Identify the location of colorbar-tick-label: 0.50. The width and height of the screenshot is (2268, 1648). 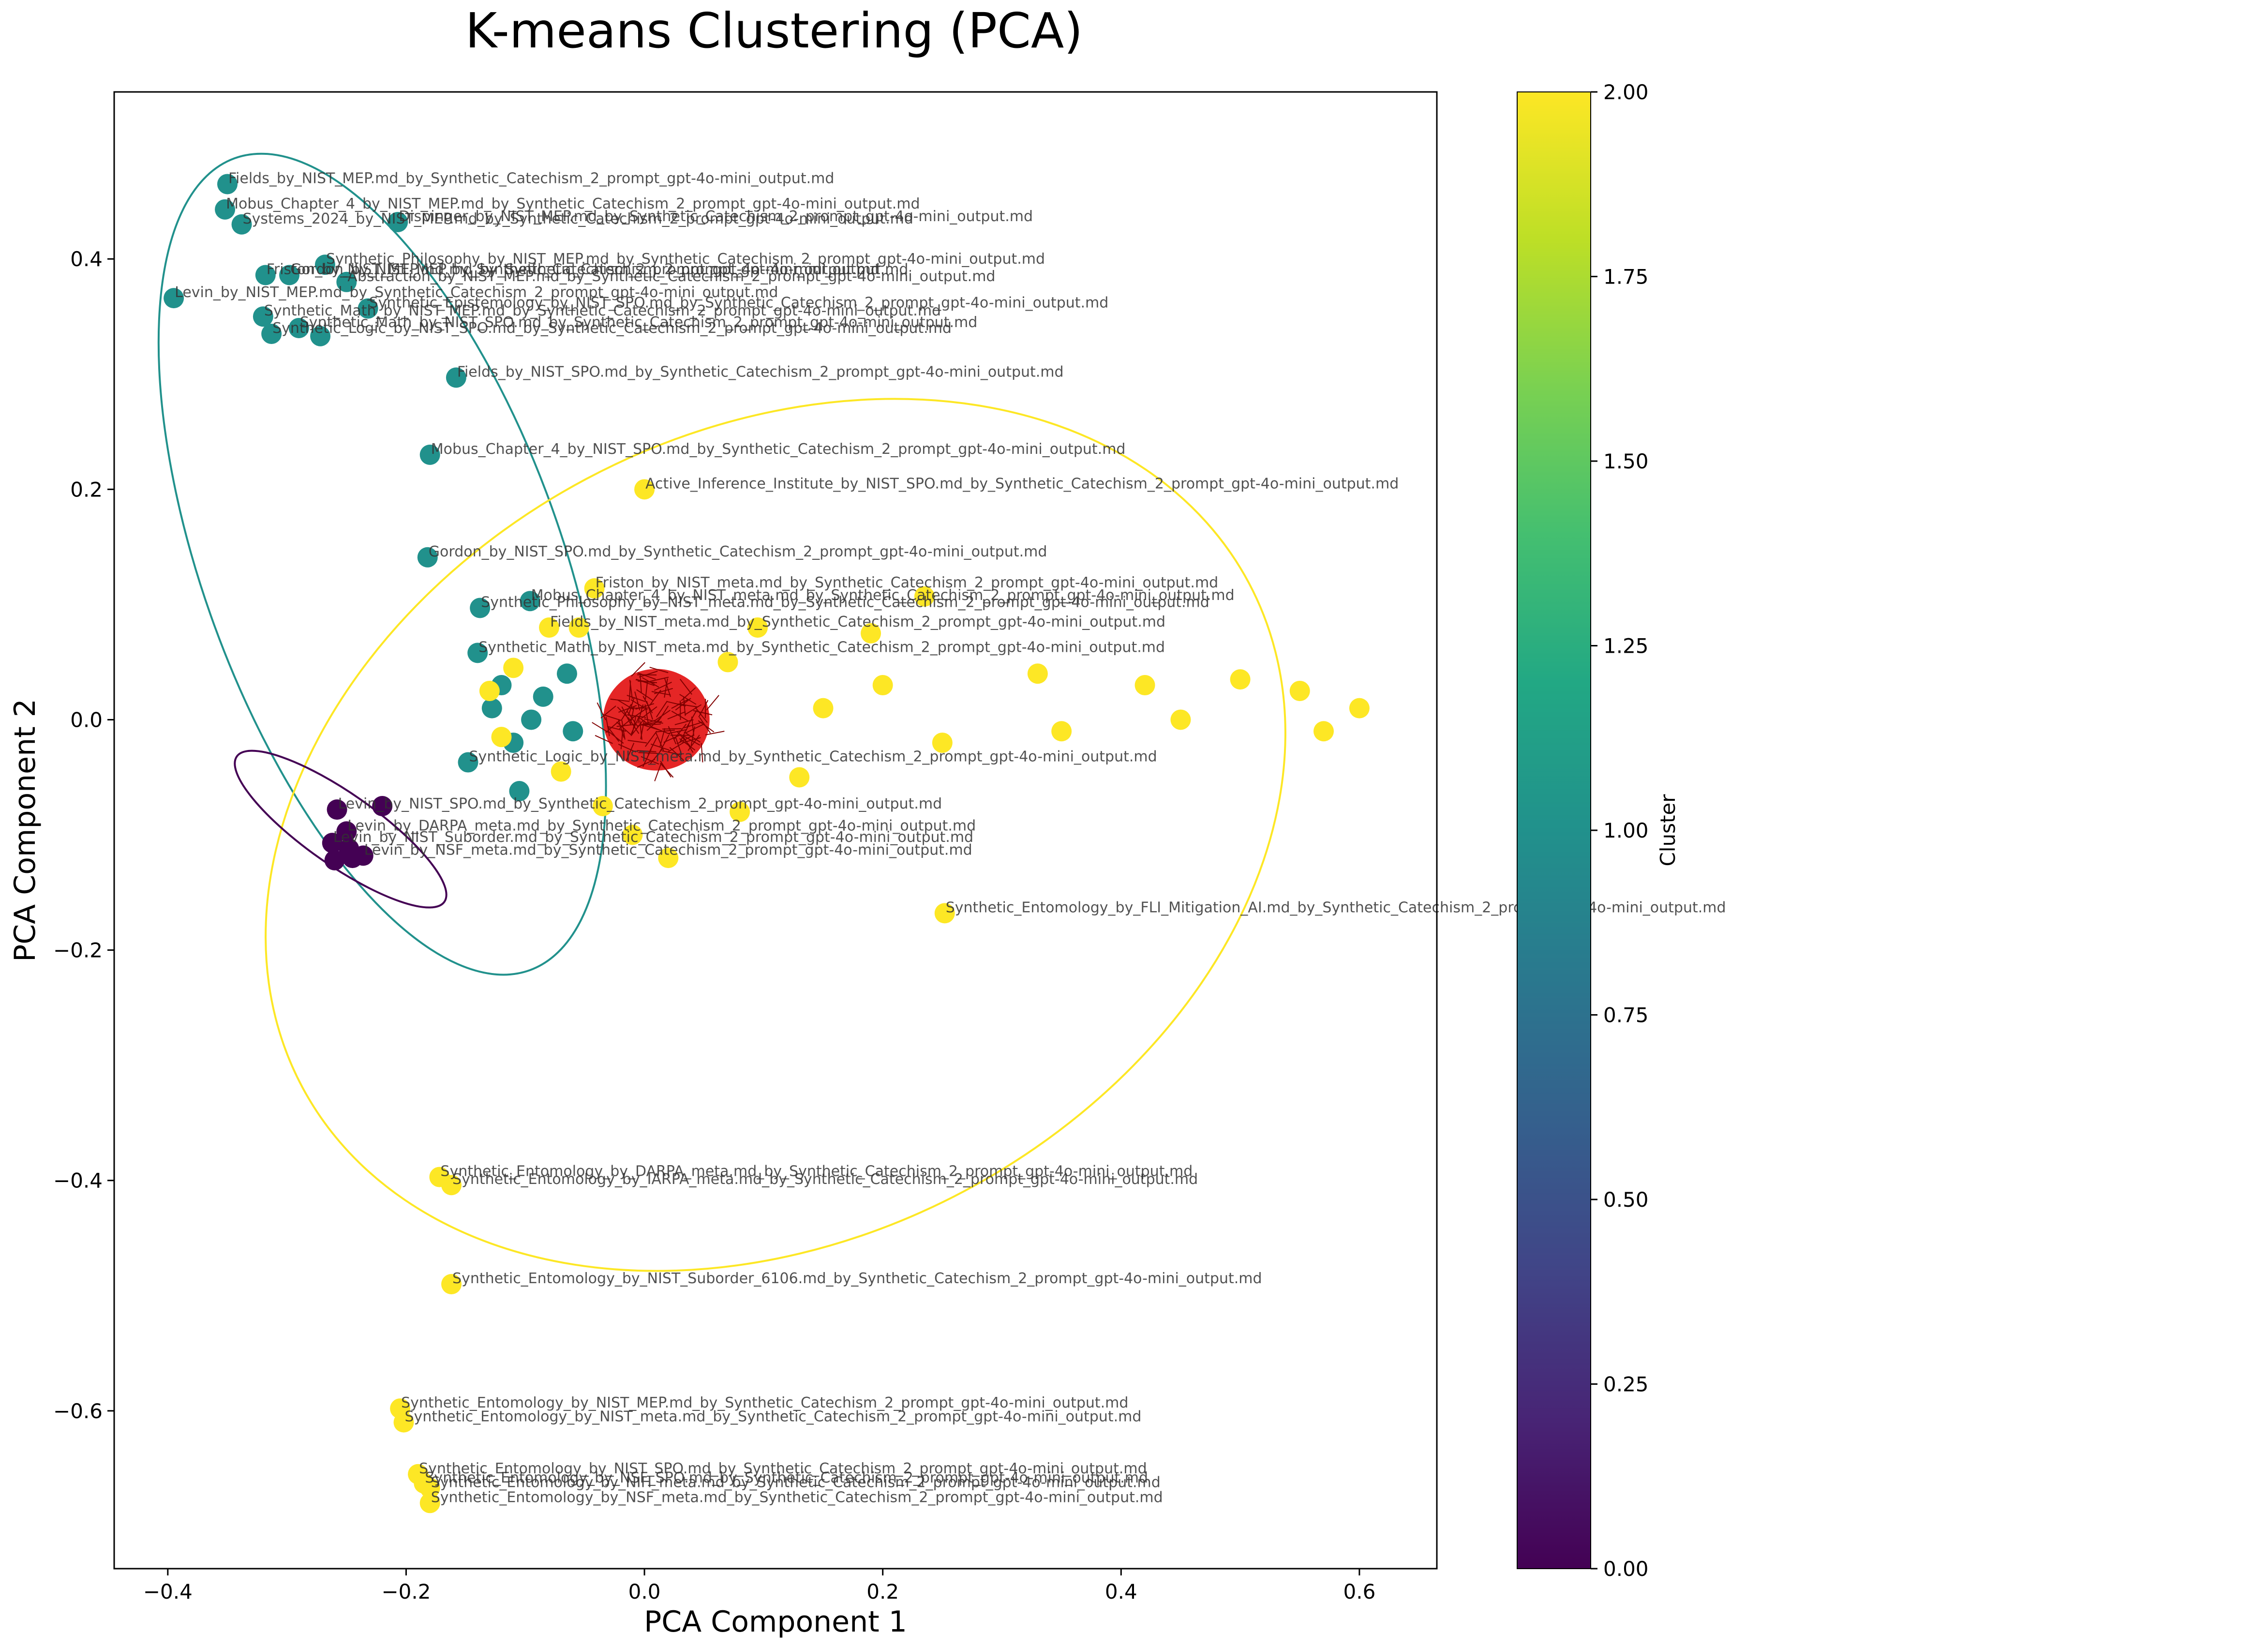
(1626, 1200).